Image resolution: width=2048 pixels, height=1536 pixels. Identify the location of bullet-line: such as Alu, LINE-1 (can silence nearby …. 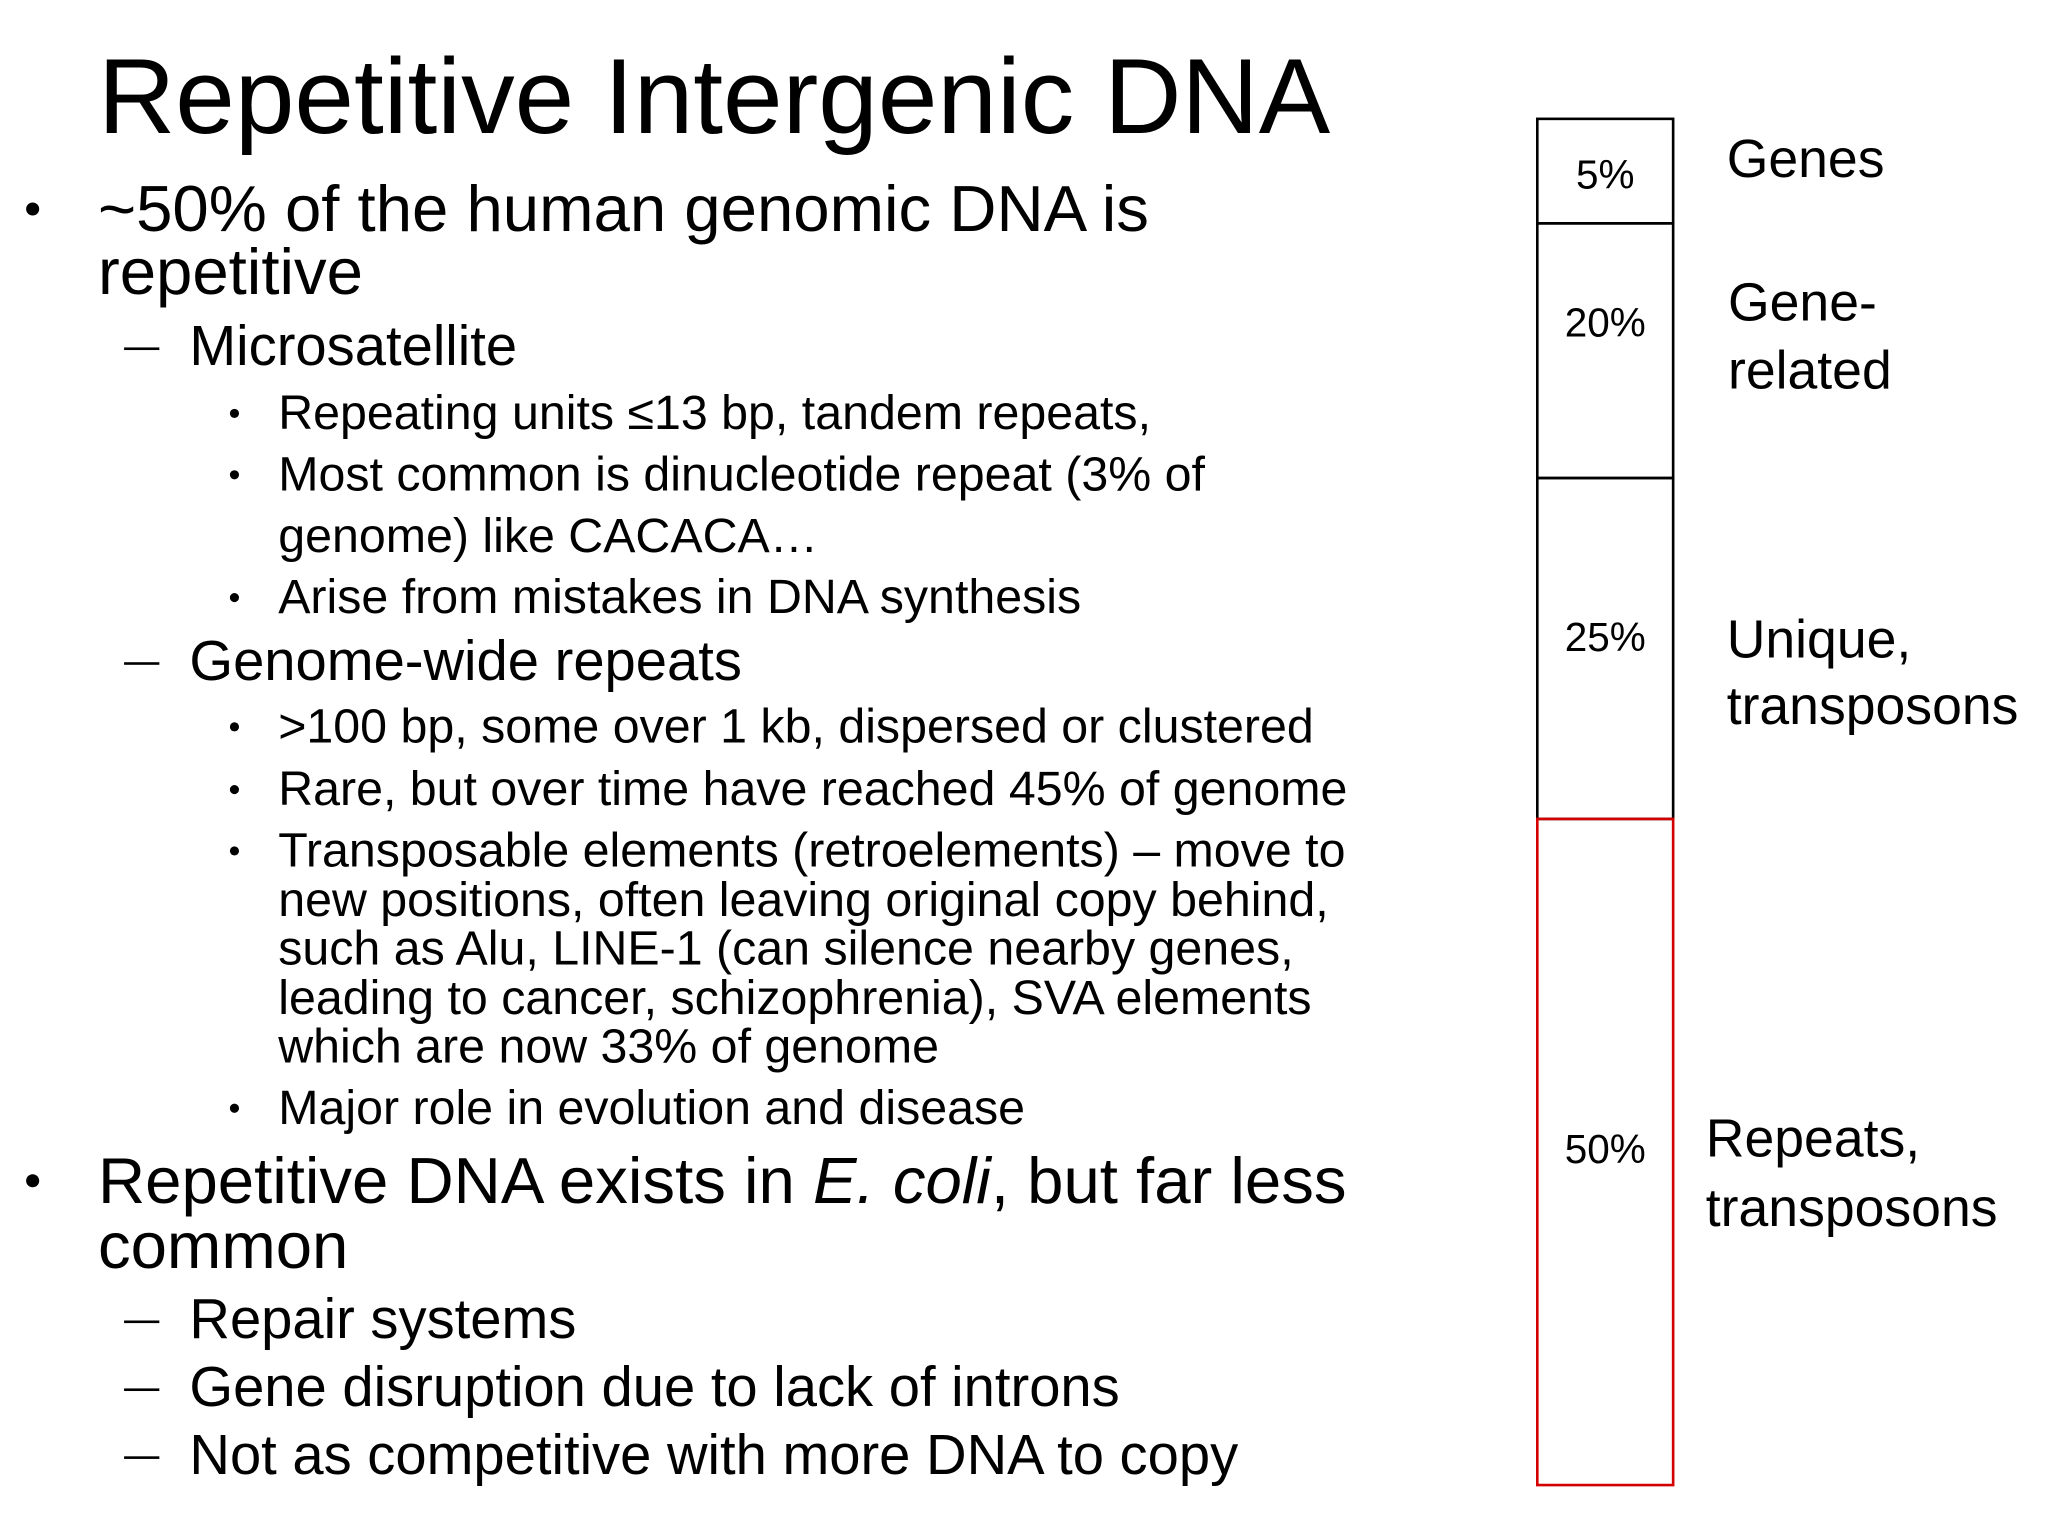
(786, 948).